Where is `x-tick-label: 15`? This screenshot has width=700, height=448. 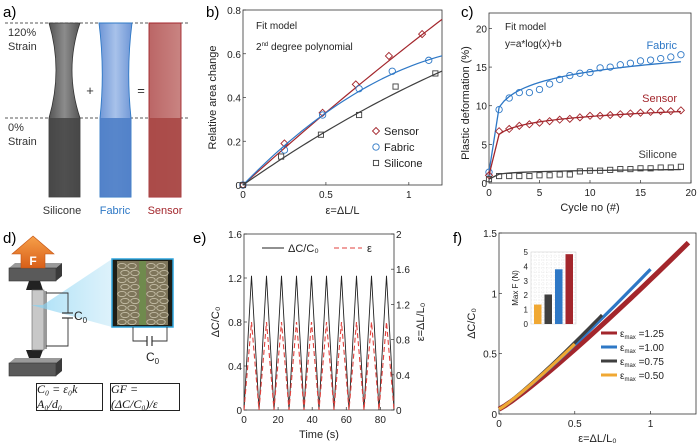
x-tick-label: 15 is located at coordinates (641, 193).